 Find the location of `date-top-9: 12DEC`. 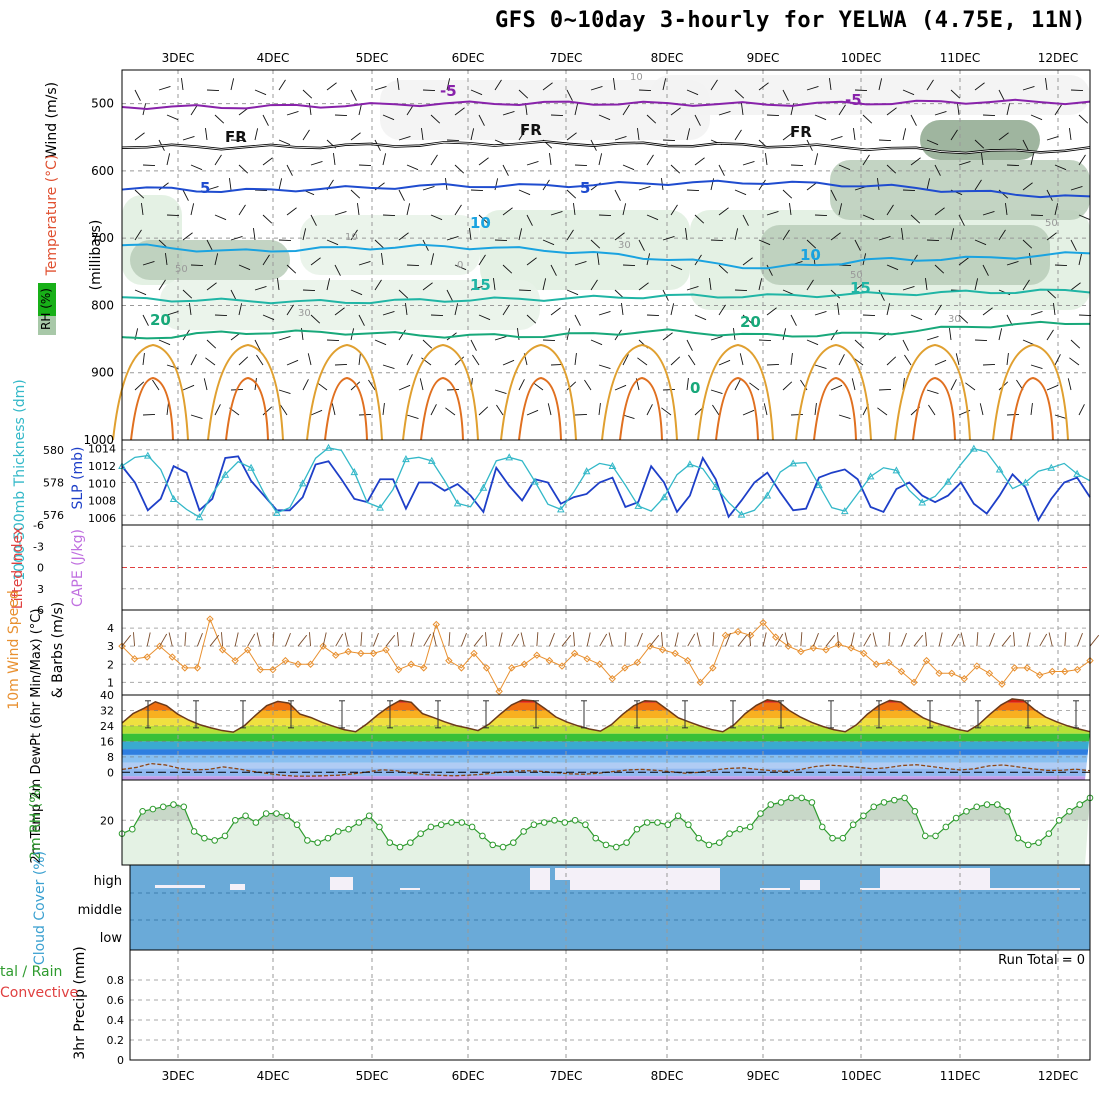

date-top-9: 12DEC is located at coordinates (1058, 58).